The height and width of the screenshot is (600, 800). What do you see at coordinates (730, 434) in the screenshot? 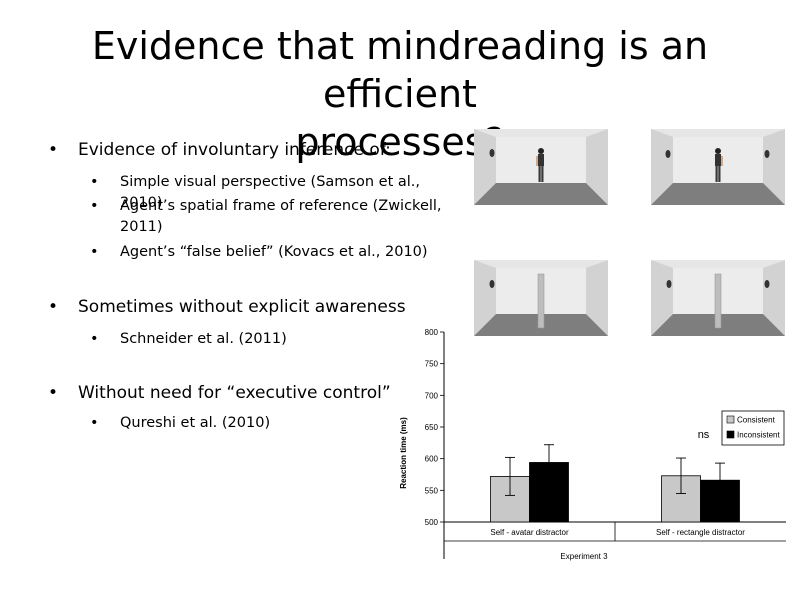
I see `legend-swatch-inconsistent` at bounding box center [730, 434].